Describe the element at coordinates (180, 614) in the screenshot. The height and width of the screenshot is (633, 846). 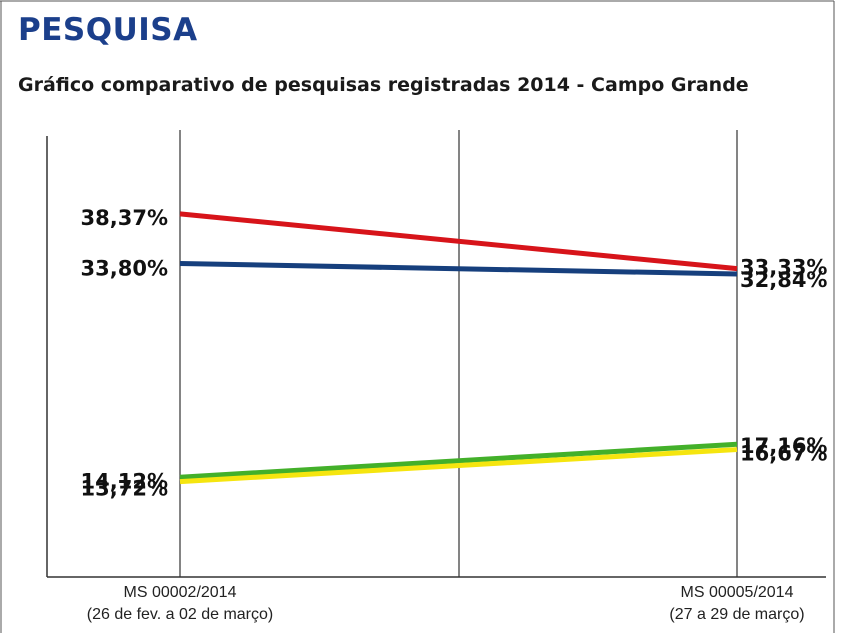
I see `x-tick-sublabel: (26 de fev. a 02 de março)` at that location.